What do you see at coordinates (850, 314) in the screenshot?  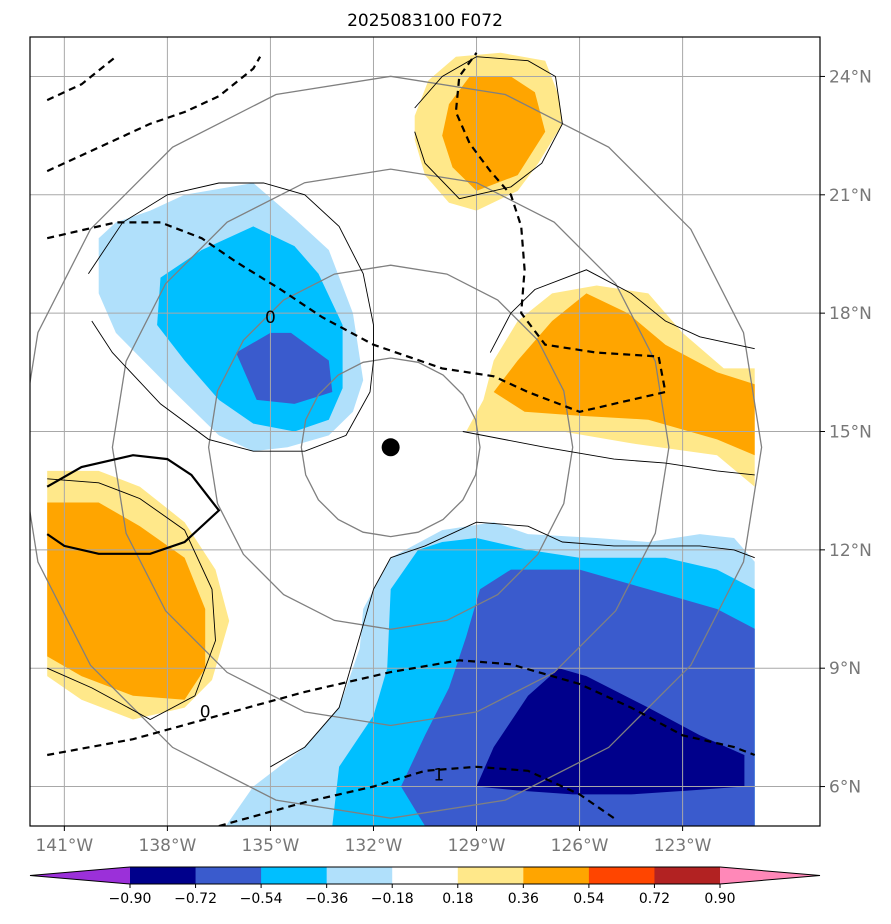 I see `y-tick-label-2: 18°N` at bounding box center [850, 314].